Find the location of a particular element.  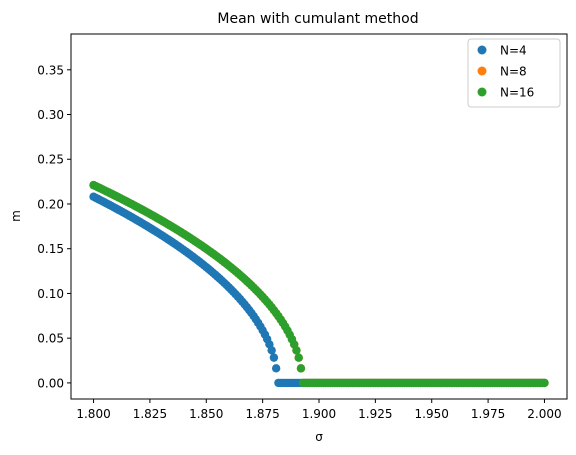

x-axis-label: σ is located at coordinates (319, 437).